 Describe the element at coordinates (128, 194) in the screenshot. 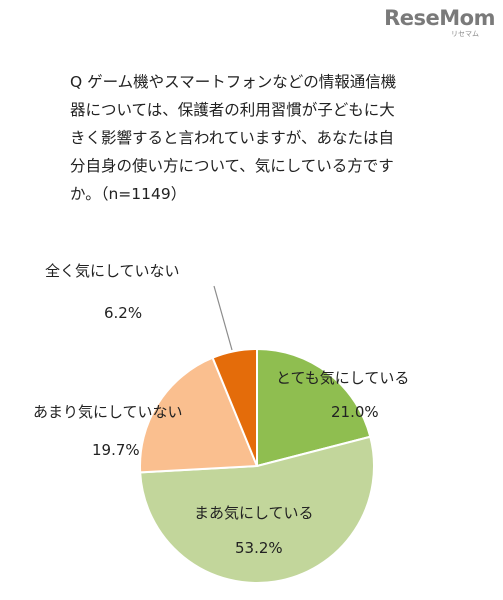

I see `question-line: か。（n=1149）` at that location.